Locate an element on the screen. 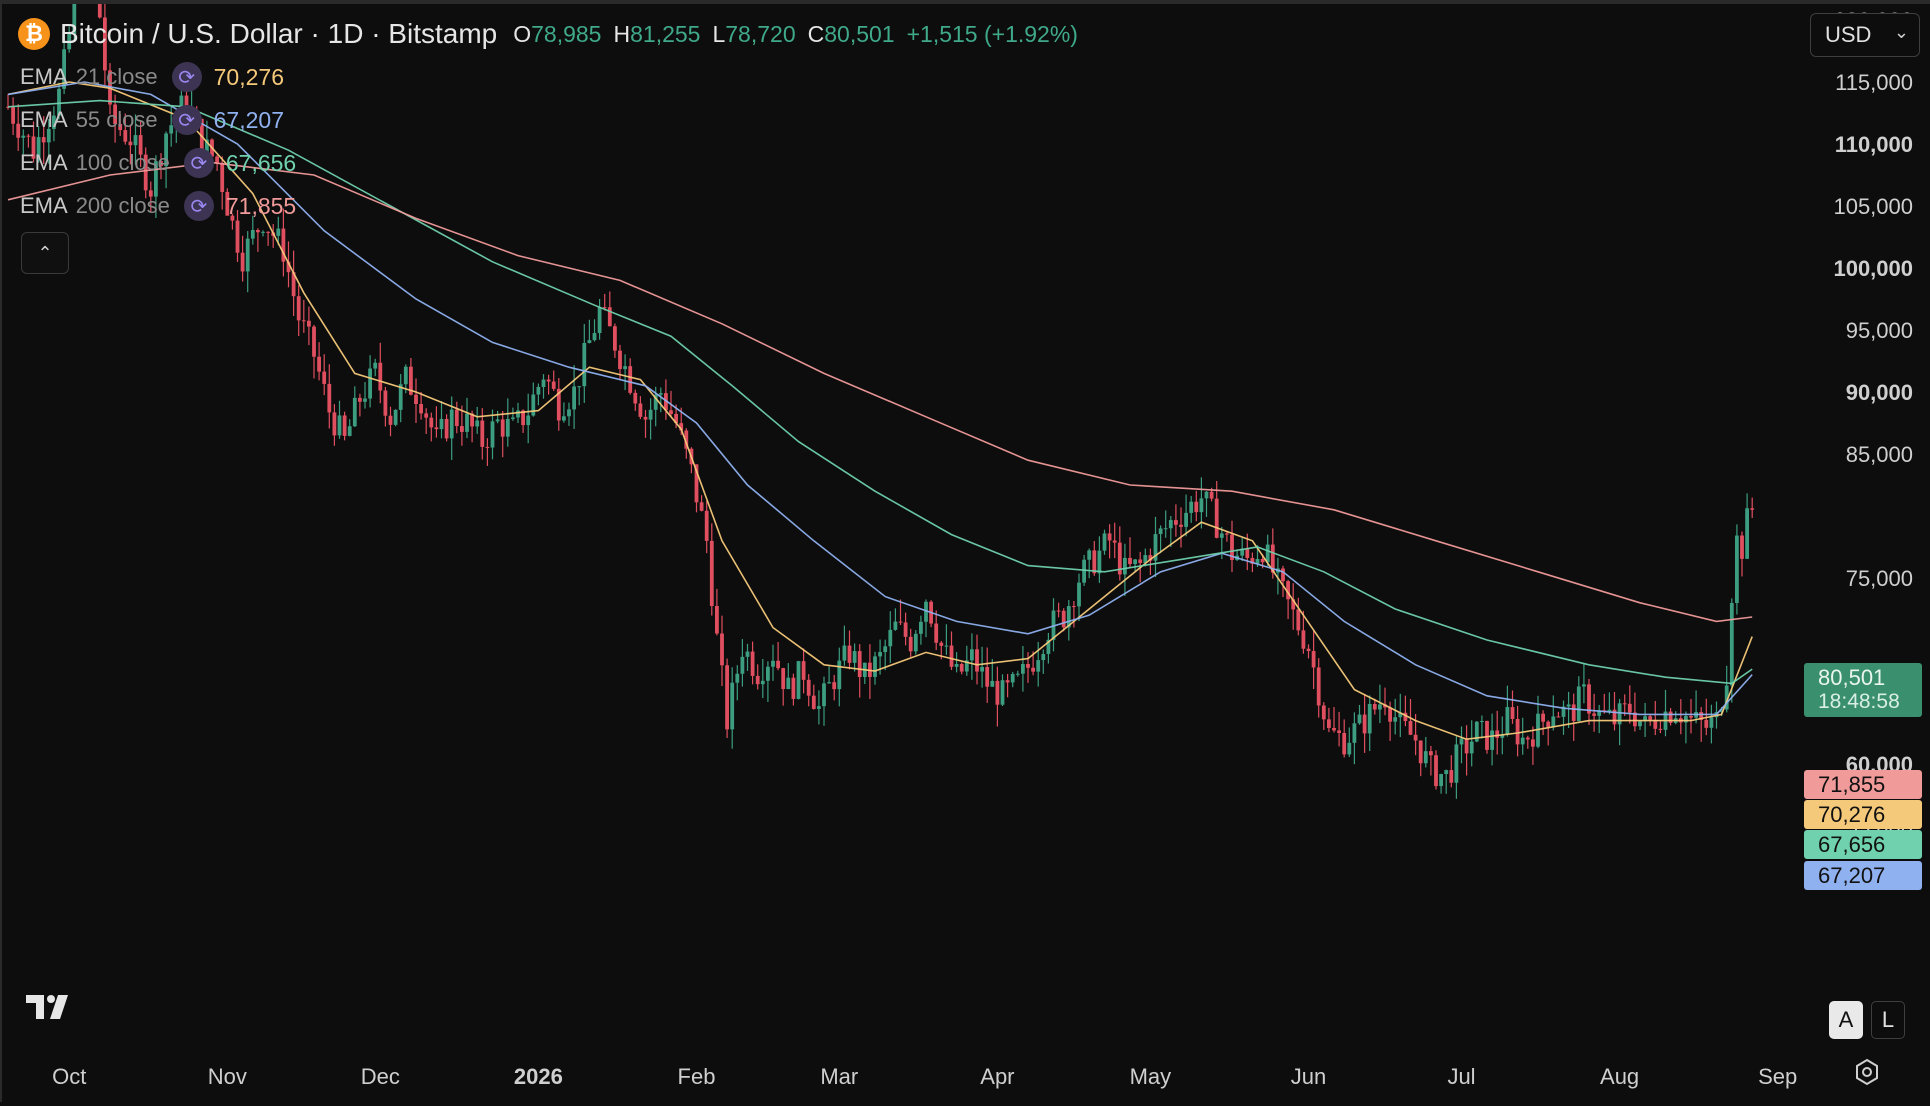 The height and width of the screenshot is (1106, 1930). indicator-legend-ema55: EMA 55 close ⟳ 67,207 is located at coordinates (152, 120).